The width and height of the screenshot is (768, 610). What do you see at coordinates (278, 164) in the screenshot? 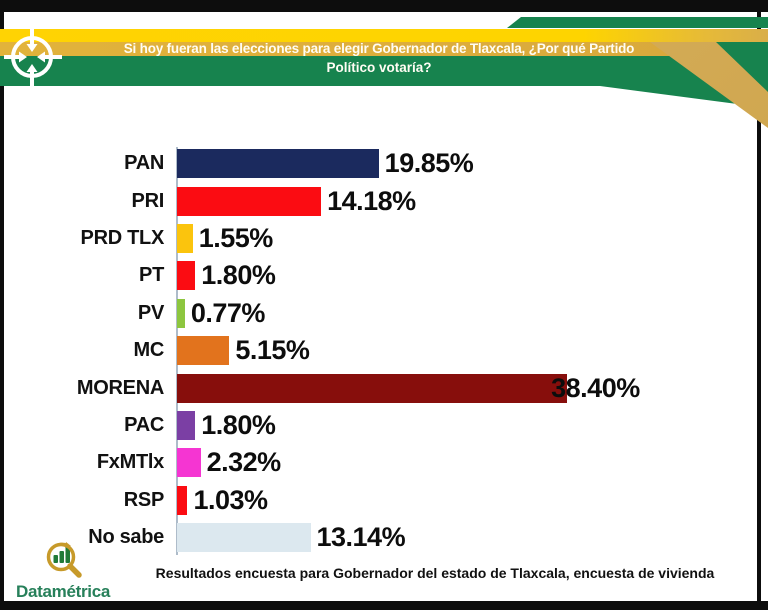
I see `bar-pan` at bounding box center [278, 164].